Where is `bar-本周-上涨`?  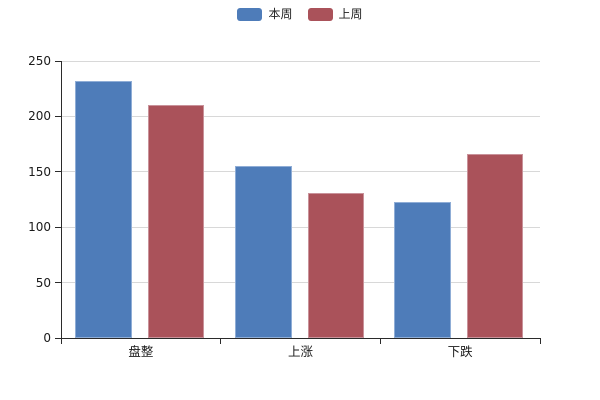 bar-本周-上涨 is located at coordinates (263, 252).